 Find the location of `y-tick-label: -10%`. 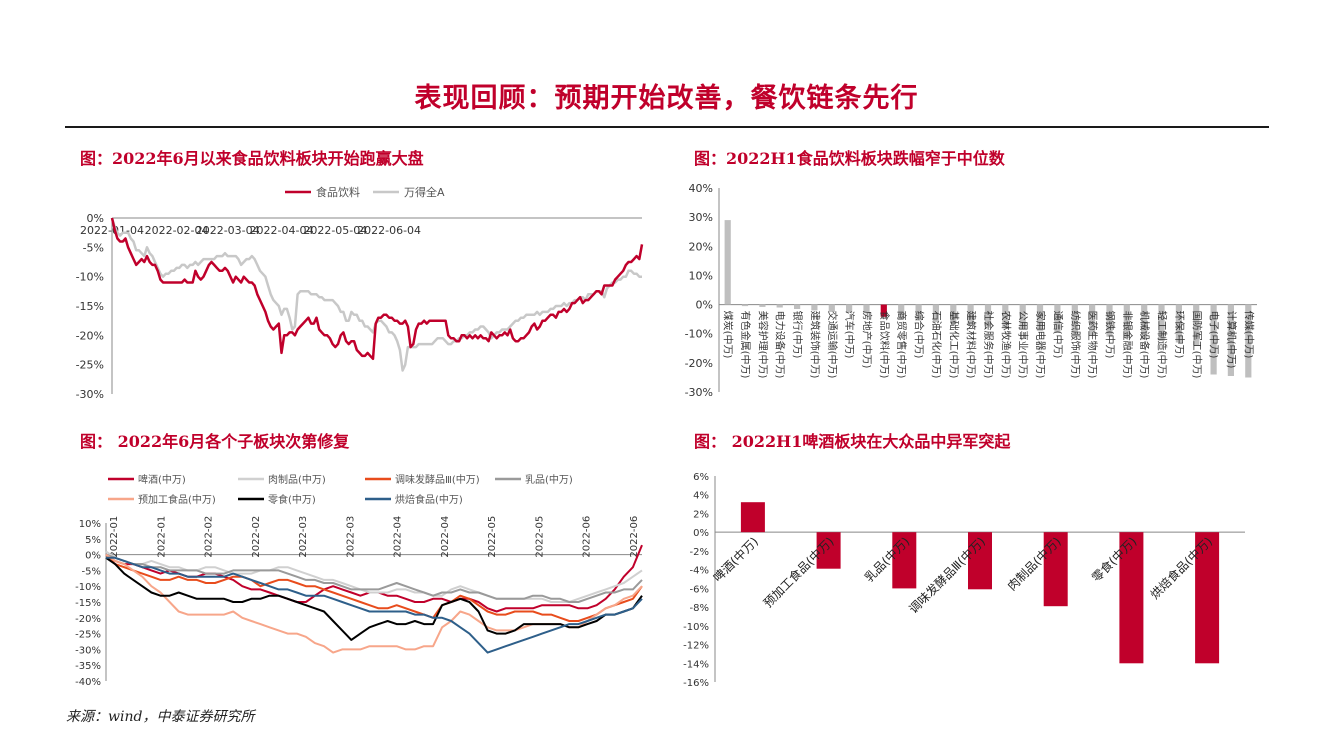

y-tick-label: -10% is located at coordinates (696, 627).